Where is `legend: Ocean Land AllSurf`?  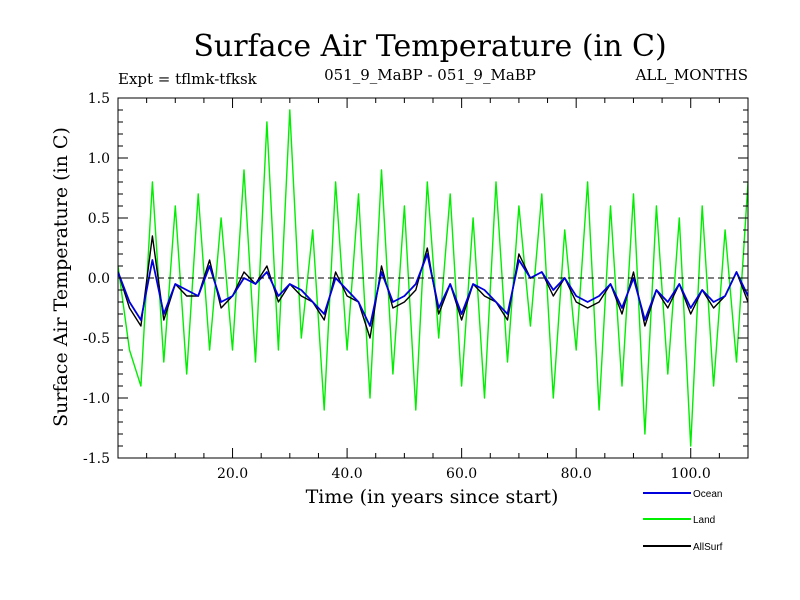 legend: Ocean Land AllSurf is located at coordinates (683, 521).